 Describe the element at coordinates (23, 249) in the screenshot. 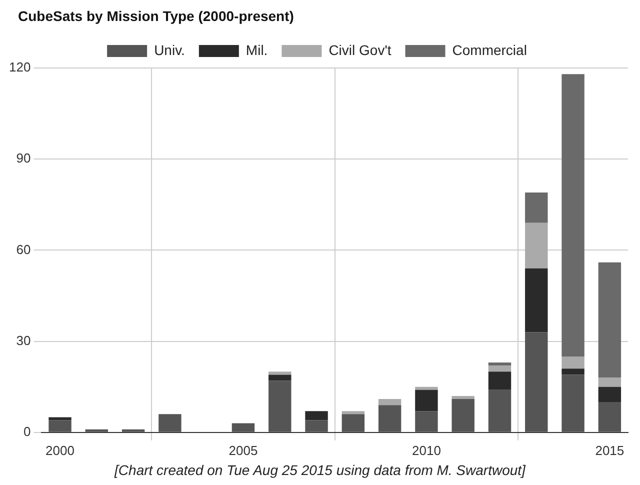

I see `y-tick-label: 60` at that location.